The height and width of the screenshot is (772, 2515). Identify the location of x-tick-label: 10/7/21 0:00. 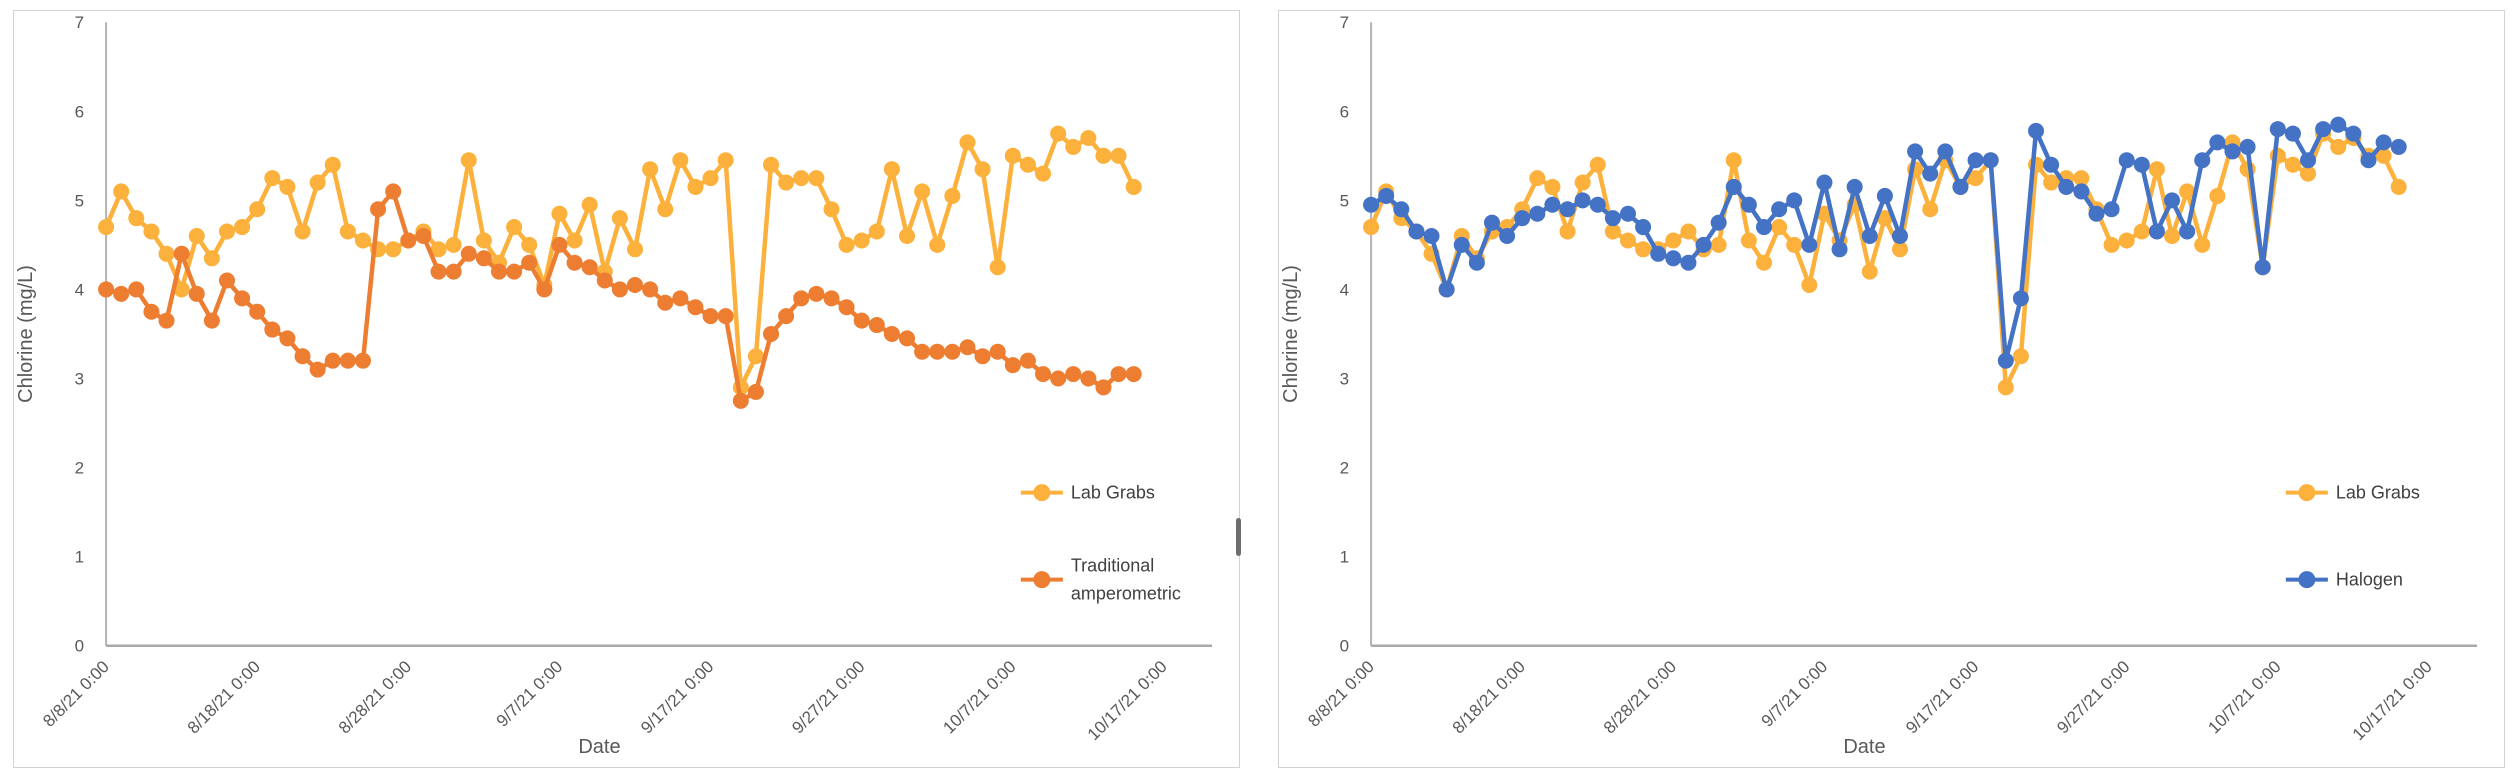
(2244, 697).